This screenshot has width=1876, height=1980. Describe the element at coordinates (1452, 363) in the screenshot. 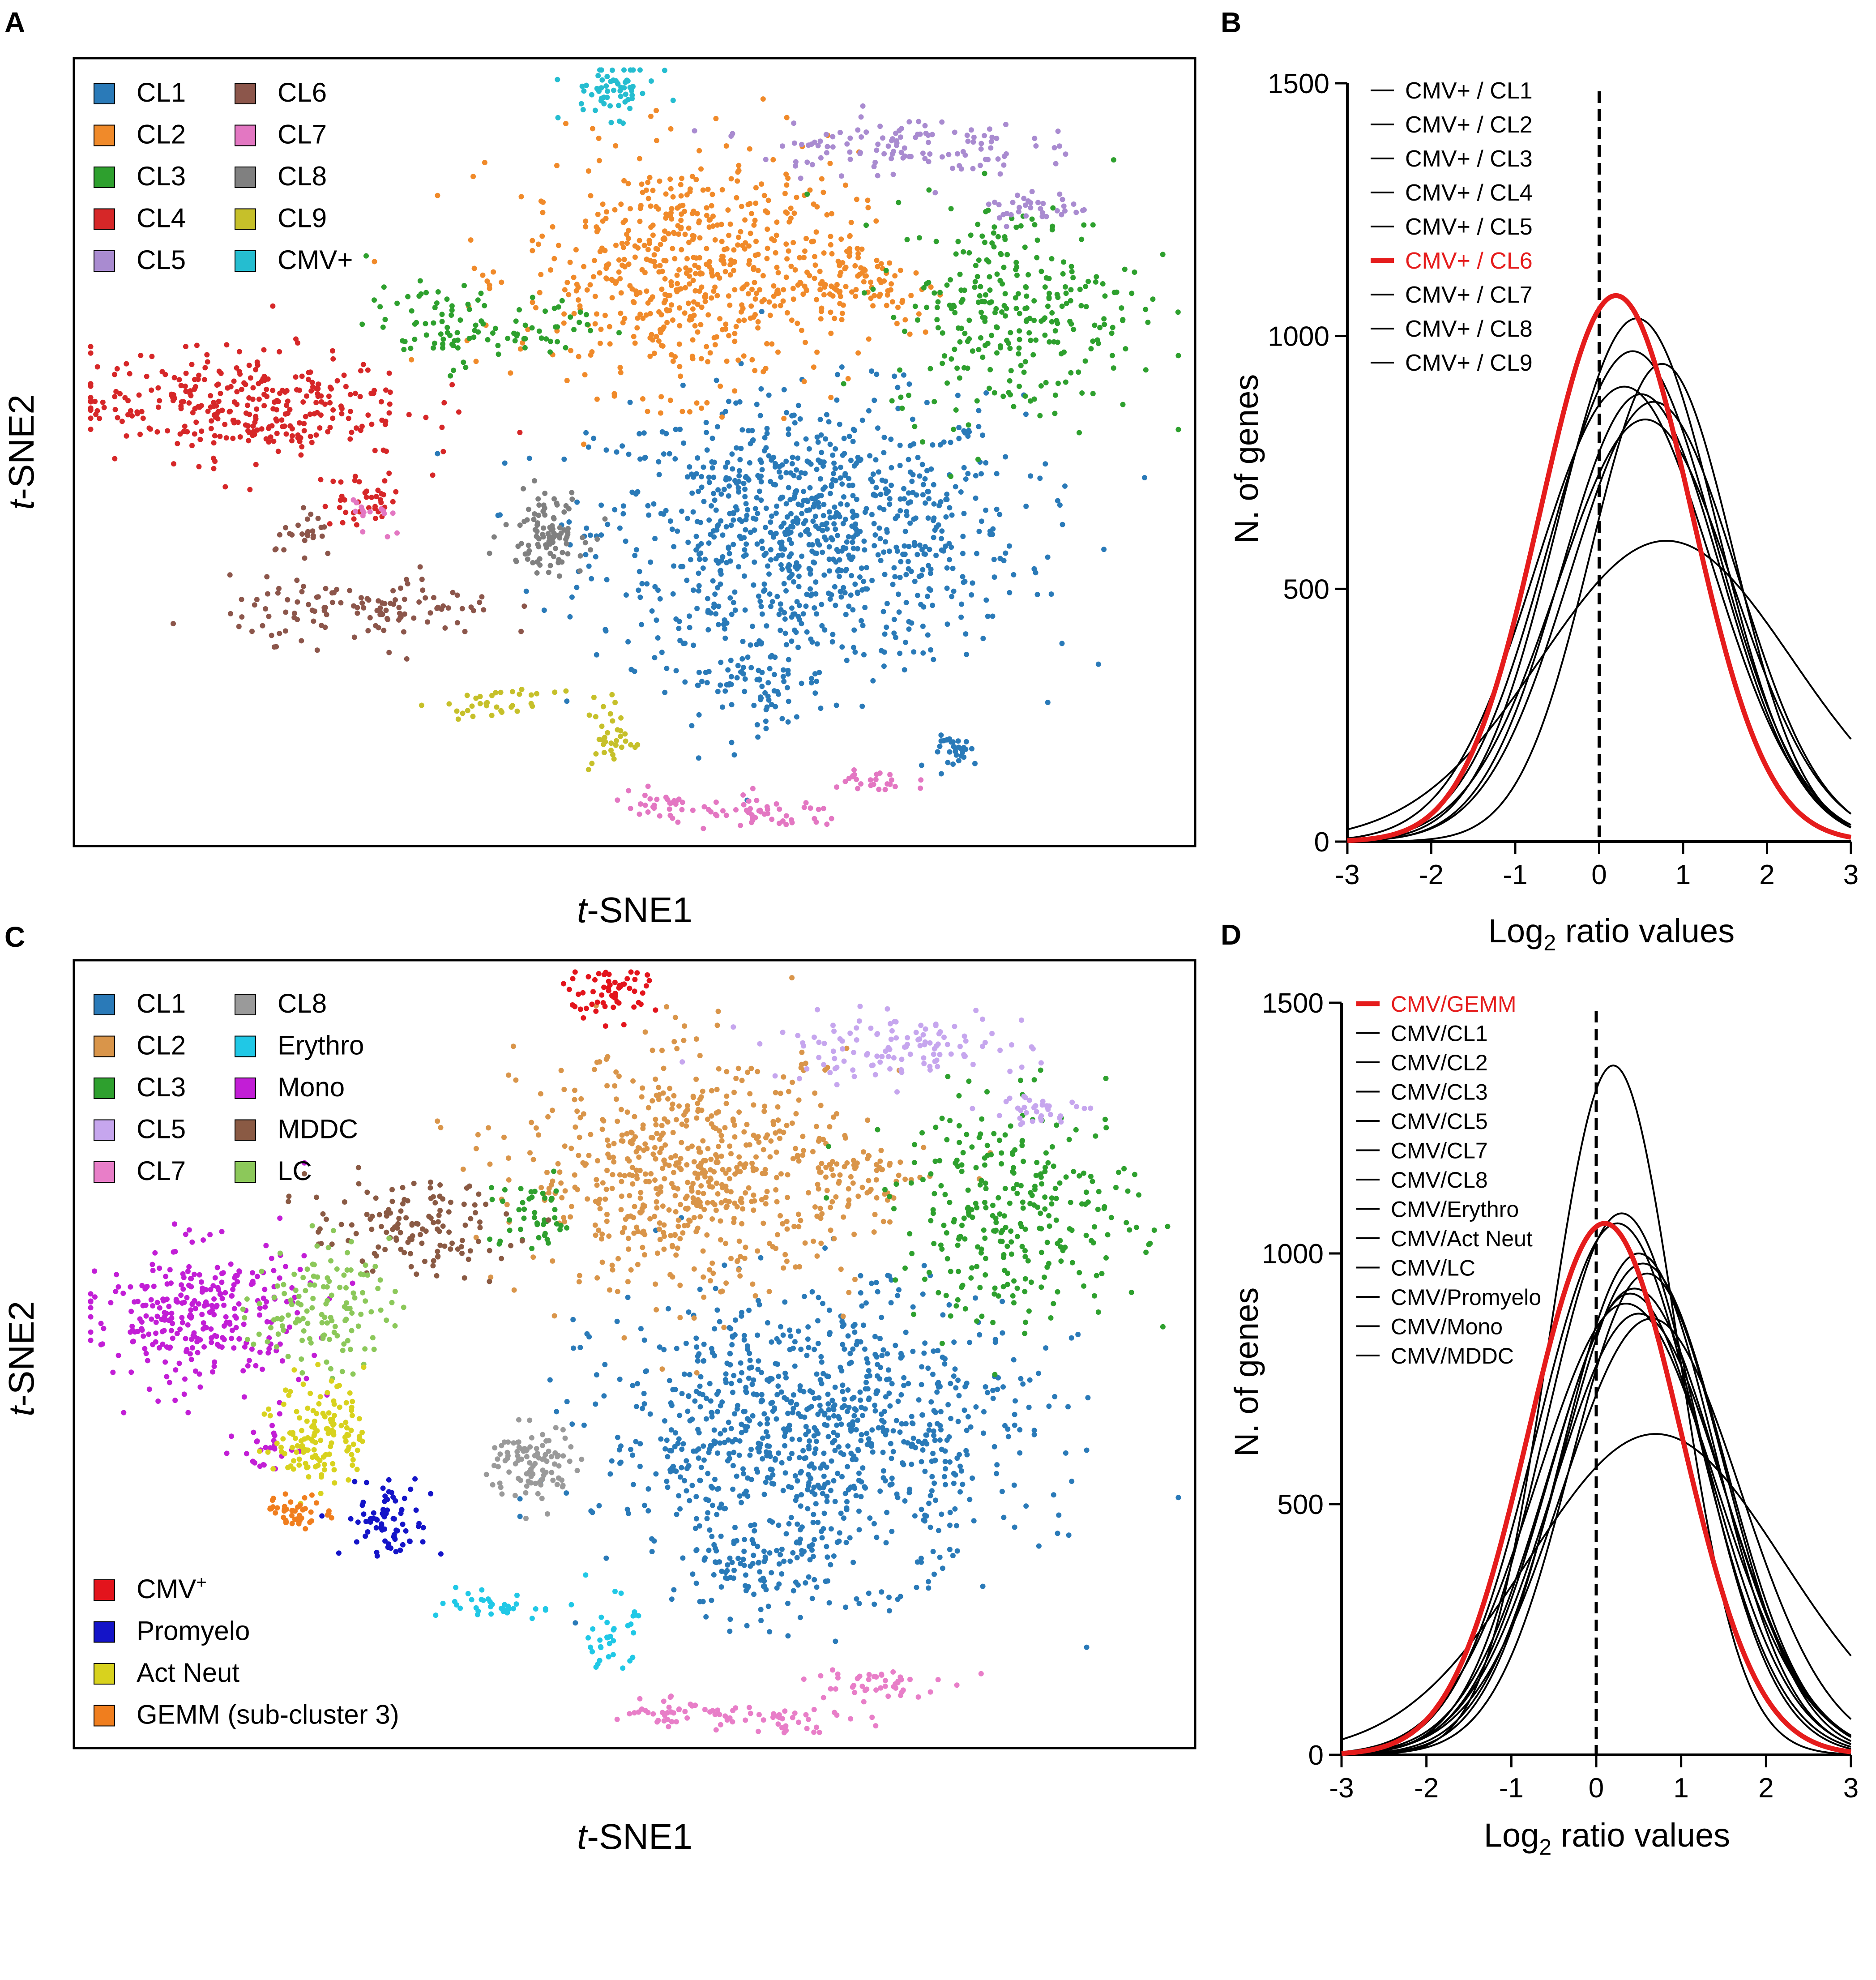

I see `panel-b-legend-item-cmv-cl9: CMV+ / CL9` at that location.